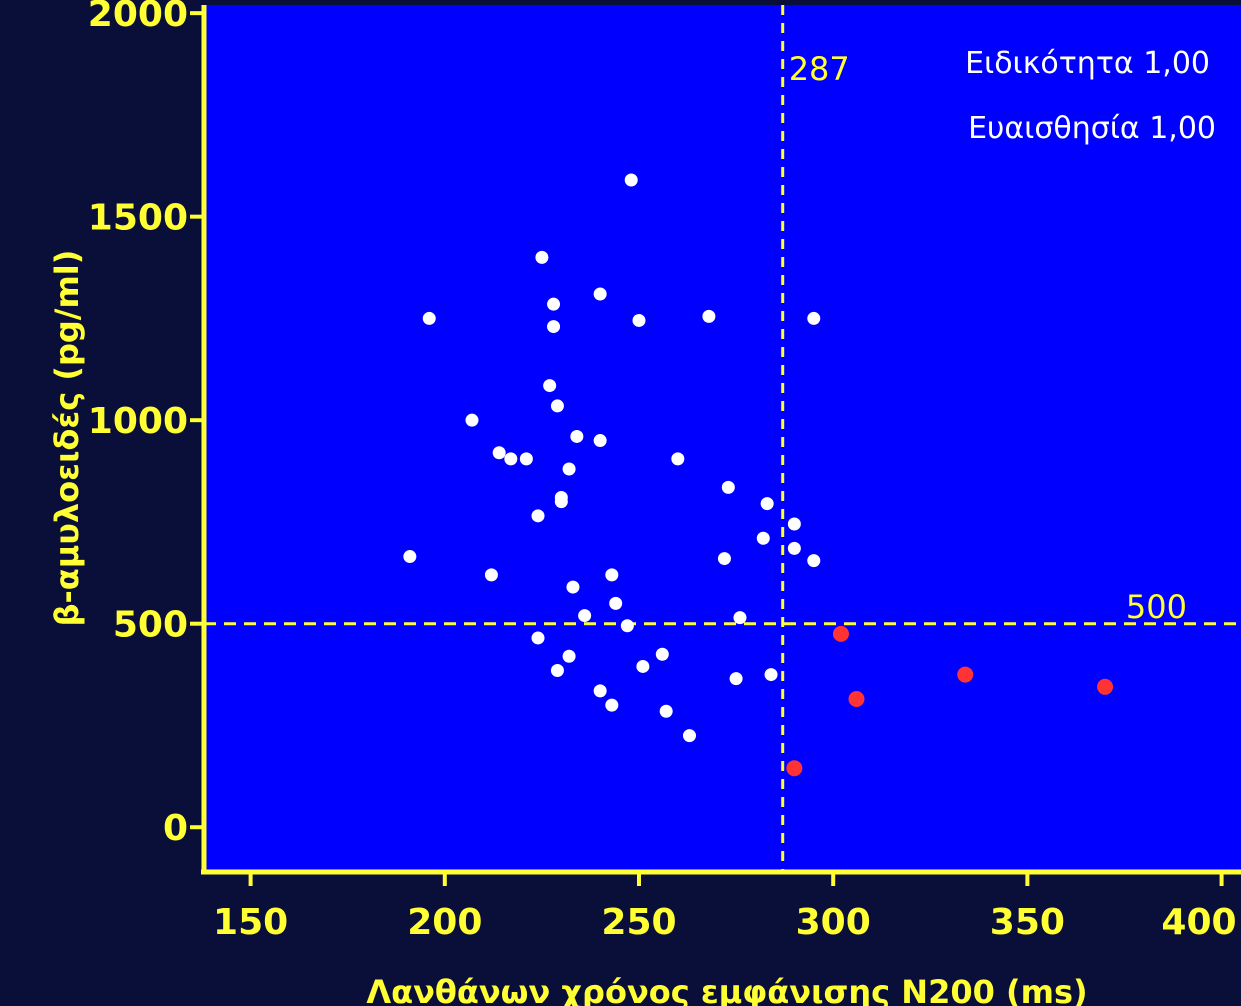  What do you see at coordinates (250, 922) in the screenshot?
I see `x-tick-label: 150` at bounding box center [250, 922].